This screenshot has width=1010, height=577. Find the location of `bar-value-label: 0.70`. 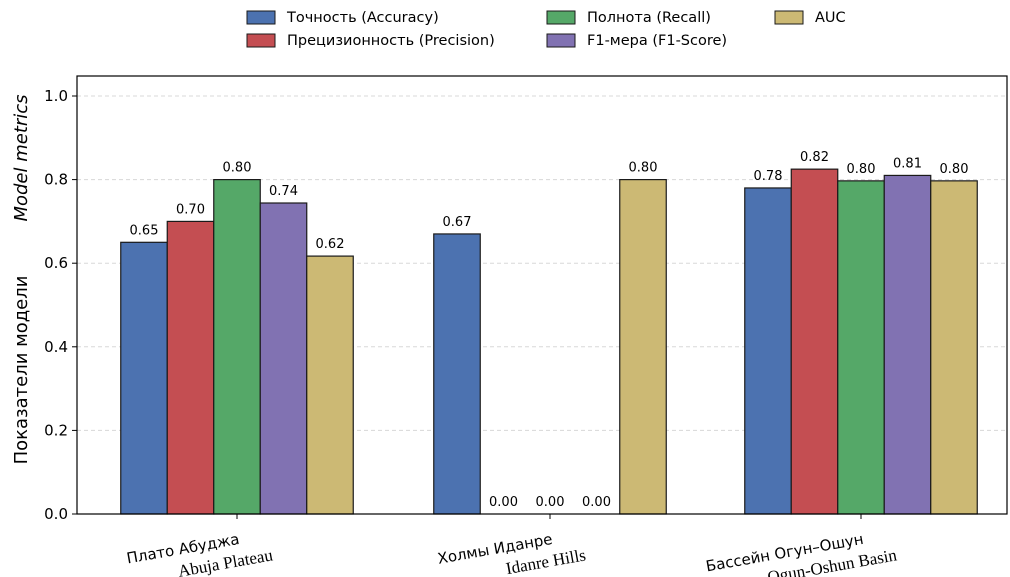

bar-value-label: 0.70 is located at coordinates (190, 209).